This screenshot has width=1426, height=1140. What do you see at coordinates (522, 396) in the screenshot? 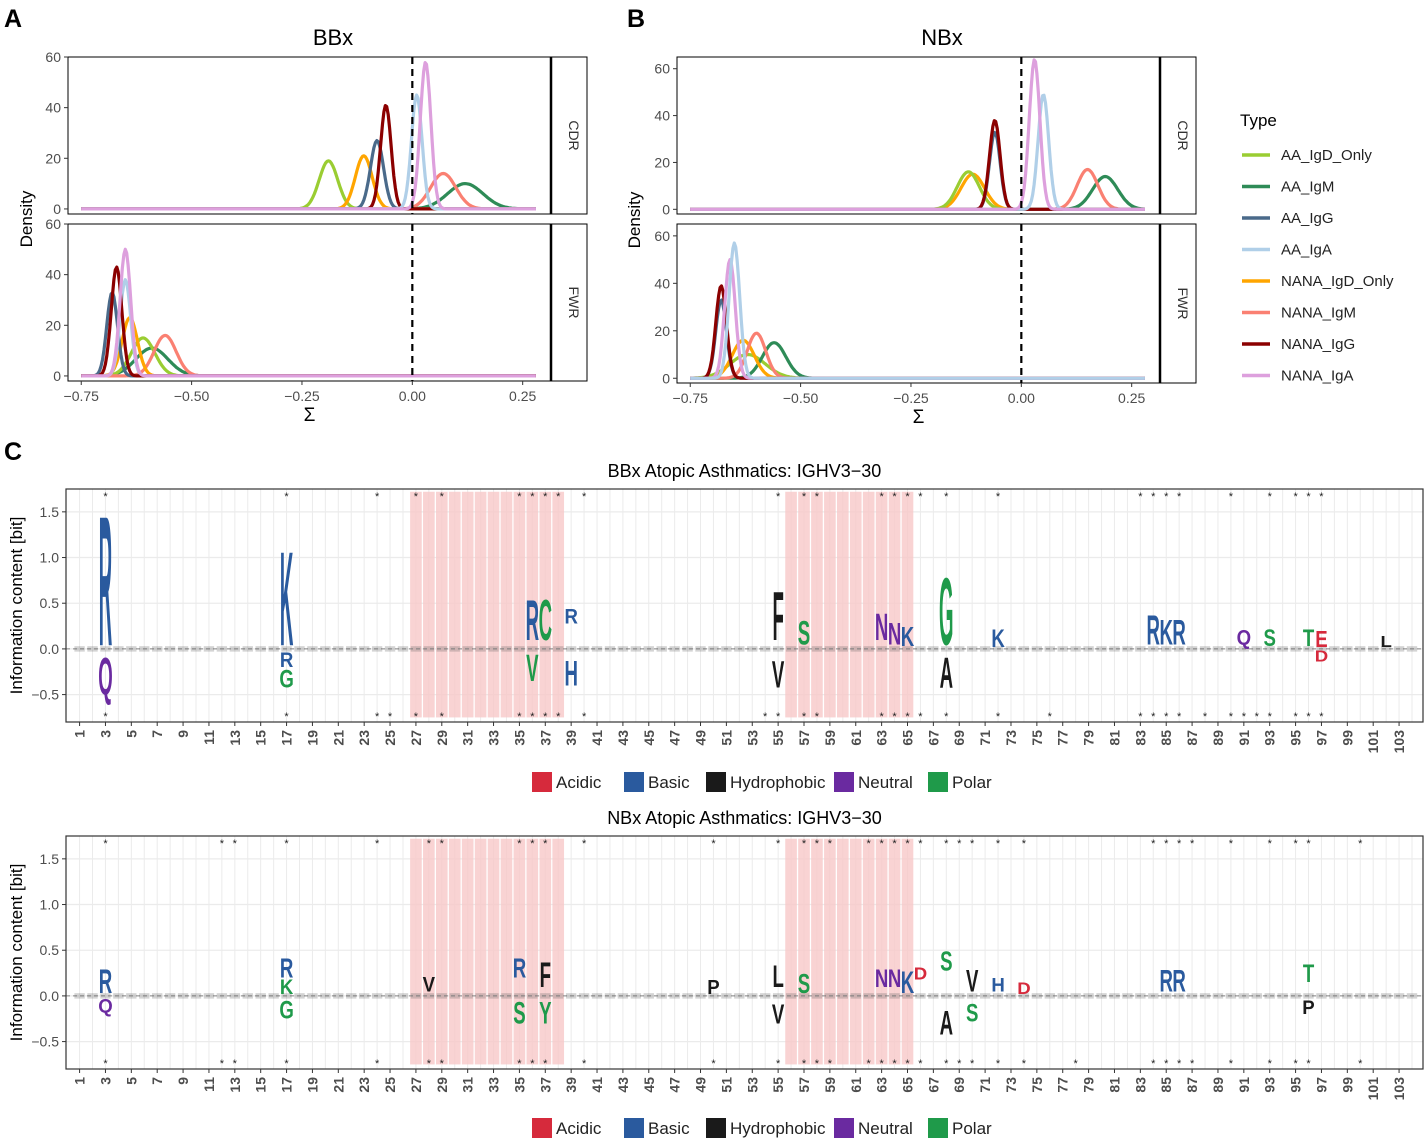
I see `x-tick-label: 0.25` at bounding box center [522, 396].